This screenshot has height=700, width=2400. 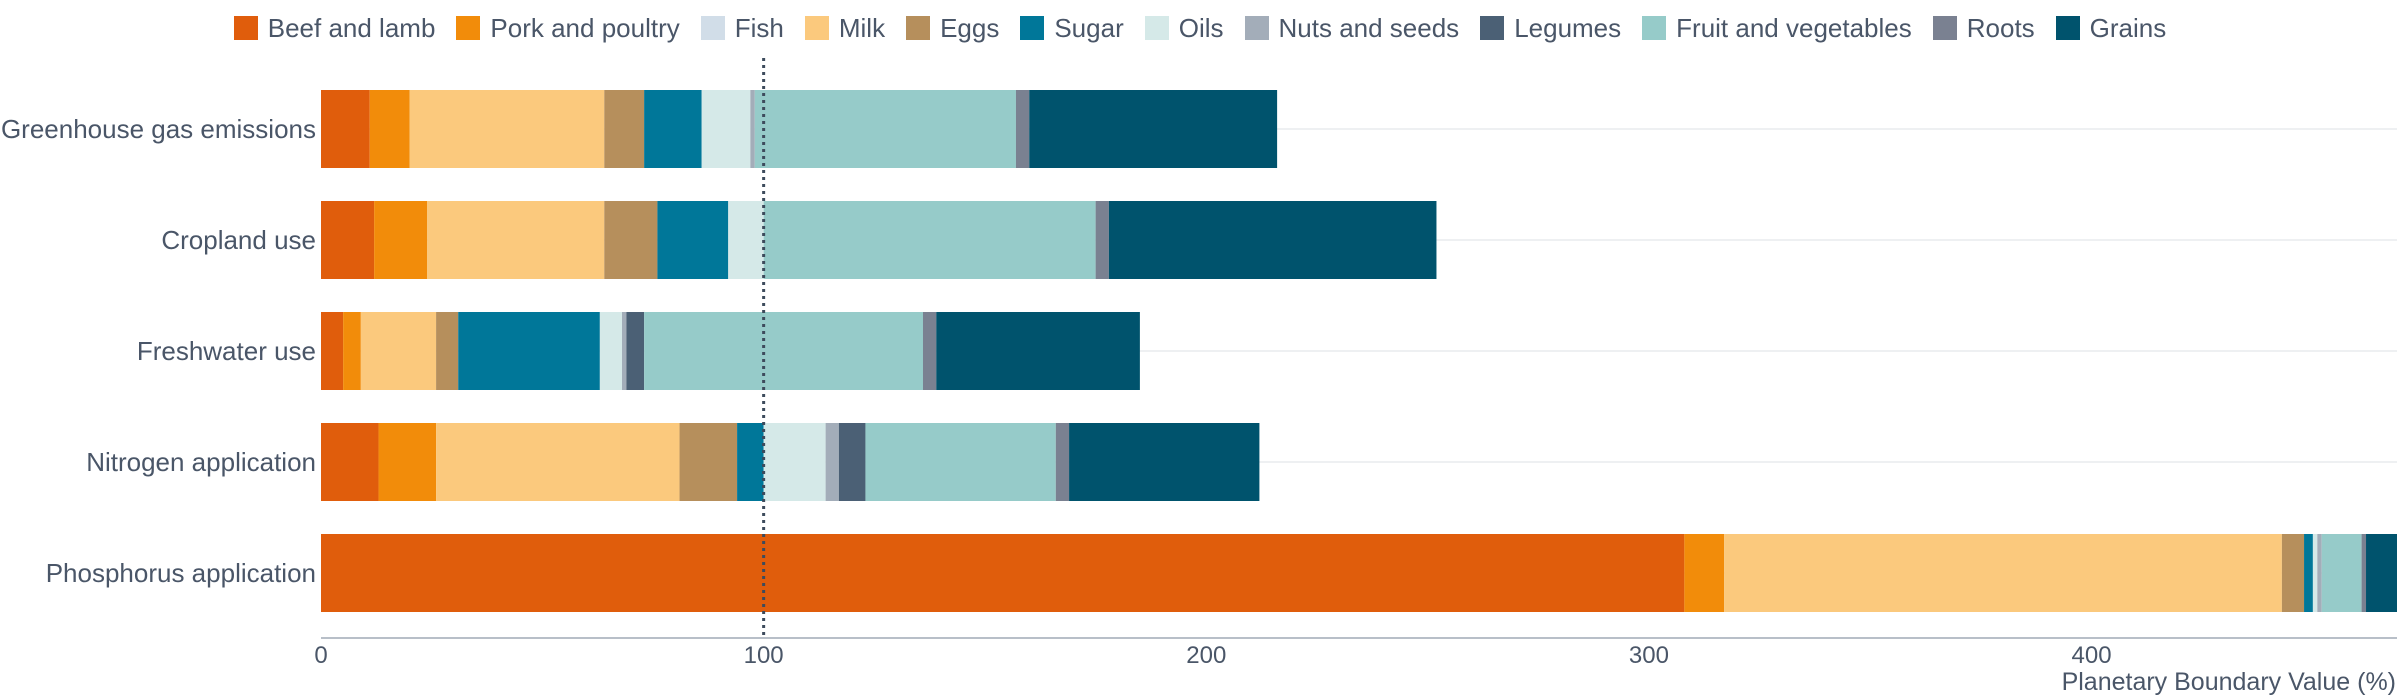 I want to click on category-label-nitrogen-application: Nitrogen application, so click(x=201, y=462).